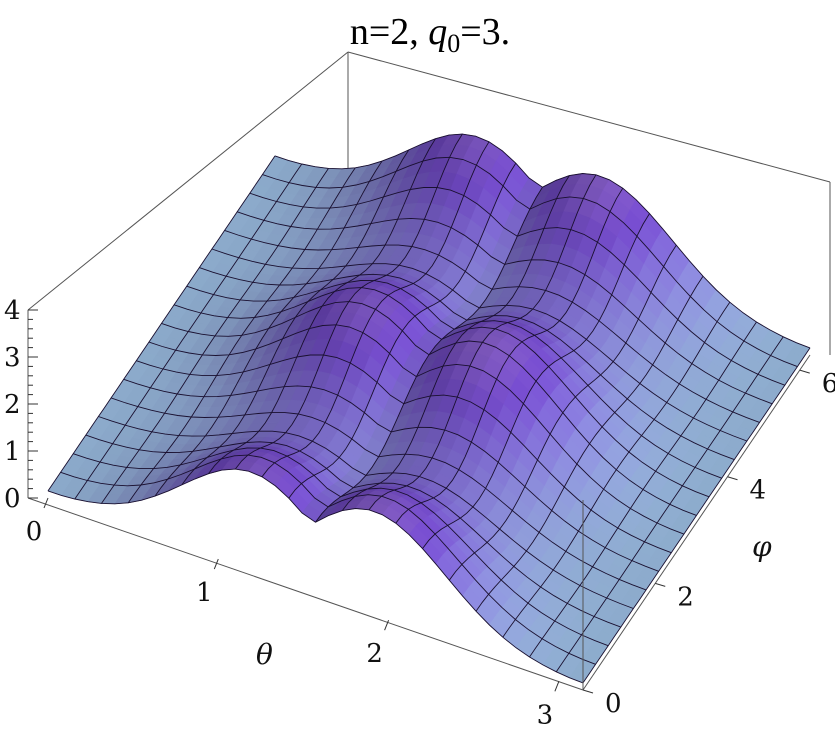 Image resolution: width=835 pixels, height=749 pixels. Describe the element at coordinates (613, 704) in the screenshot. I see `phi-tick-label: 0` at that location.